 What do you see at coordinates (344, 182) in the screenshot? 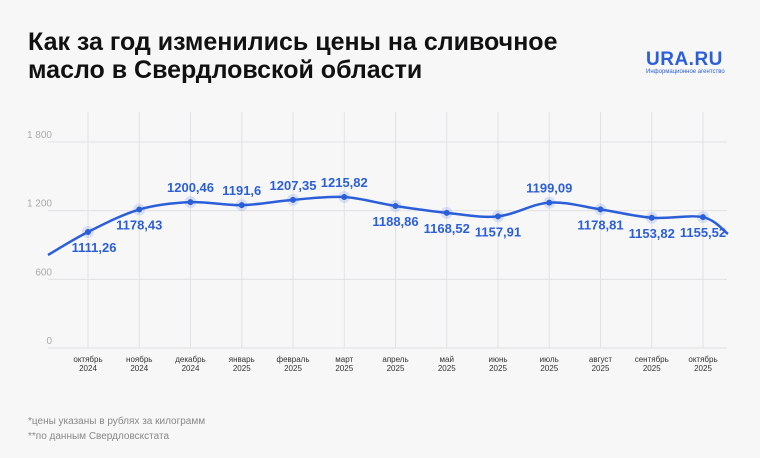
I see `data-label: 1215,82` at bounding box center [344, 182].